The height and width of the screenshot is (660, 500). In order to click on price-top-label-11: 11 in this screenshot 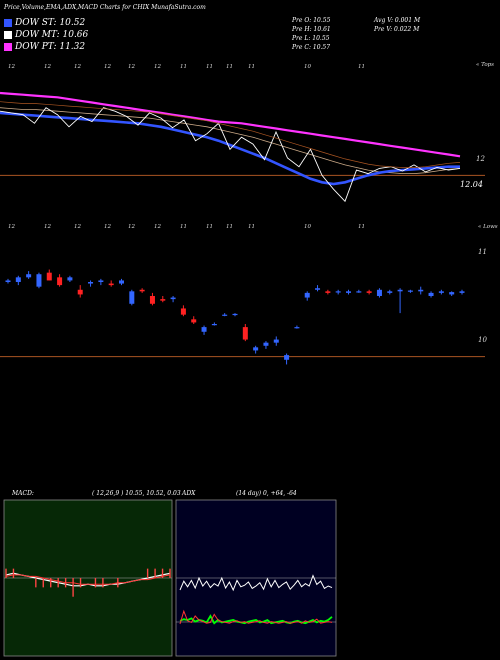, I will do `click(361, 227)`.